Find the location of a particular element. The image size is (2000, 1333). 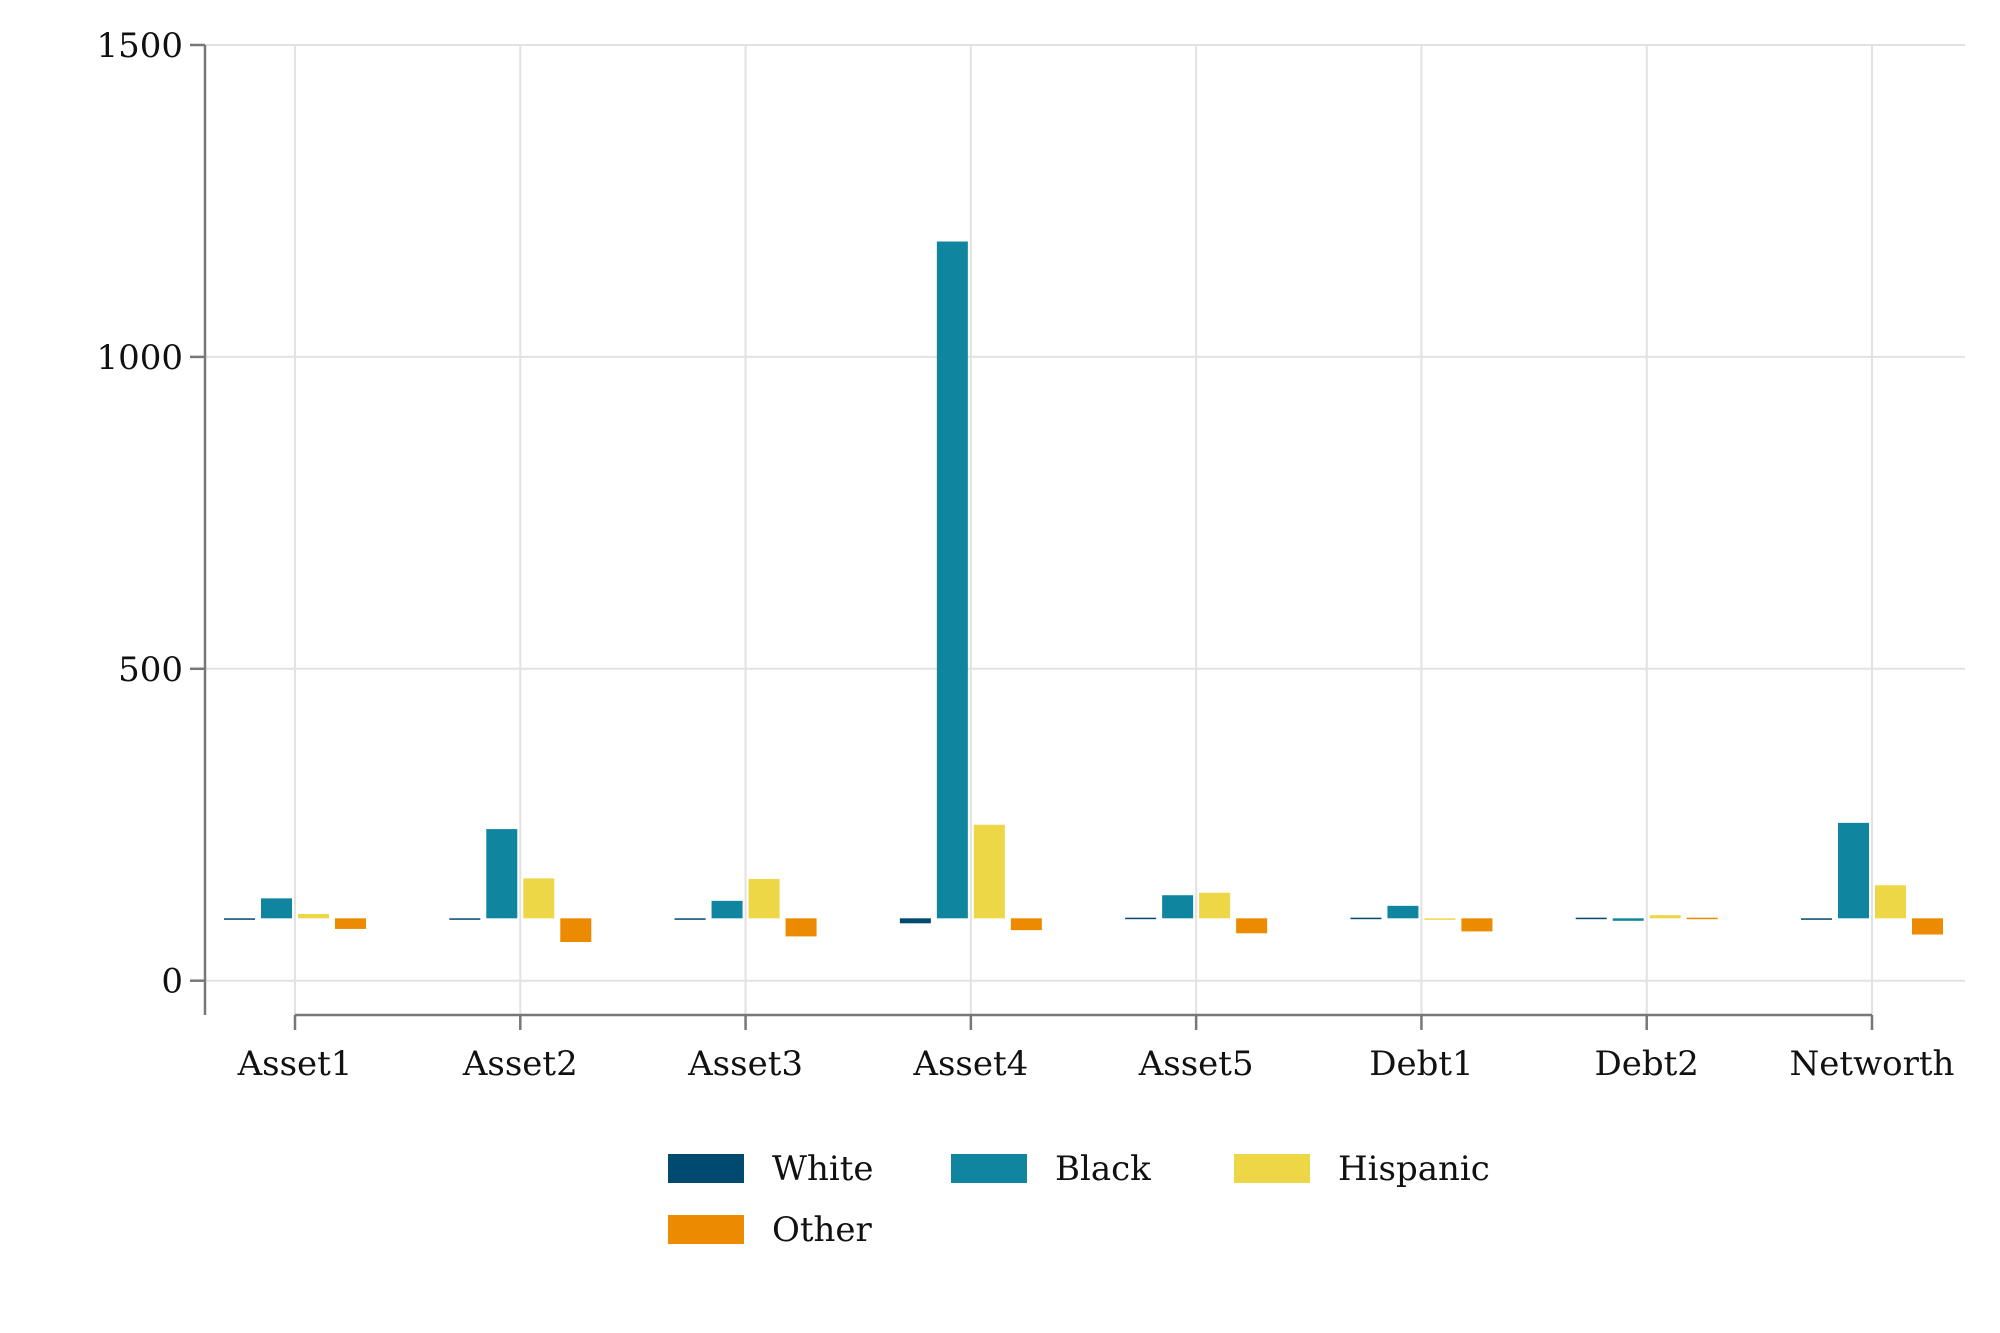

legend-label-black: Black is located at coordinates (1103, 1169).